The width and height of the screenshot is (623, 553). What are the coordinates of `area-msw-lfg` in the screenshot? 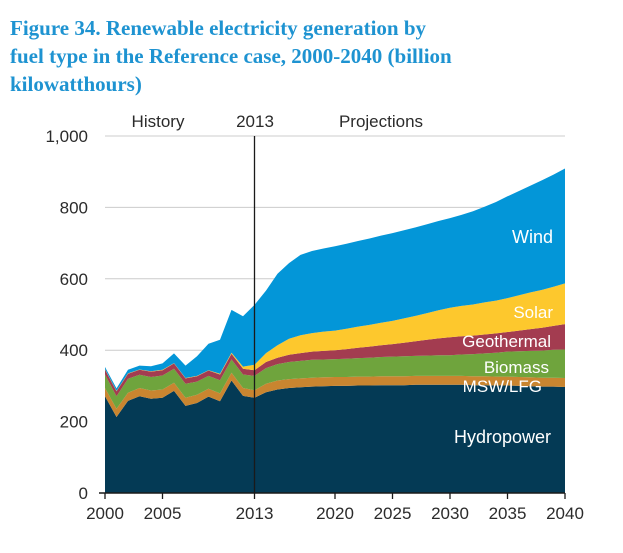 It's located at (335, 394).